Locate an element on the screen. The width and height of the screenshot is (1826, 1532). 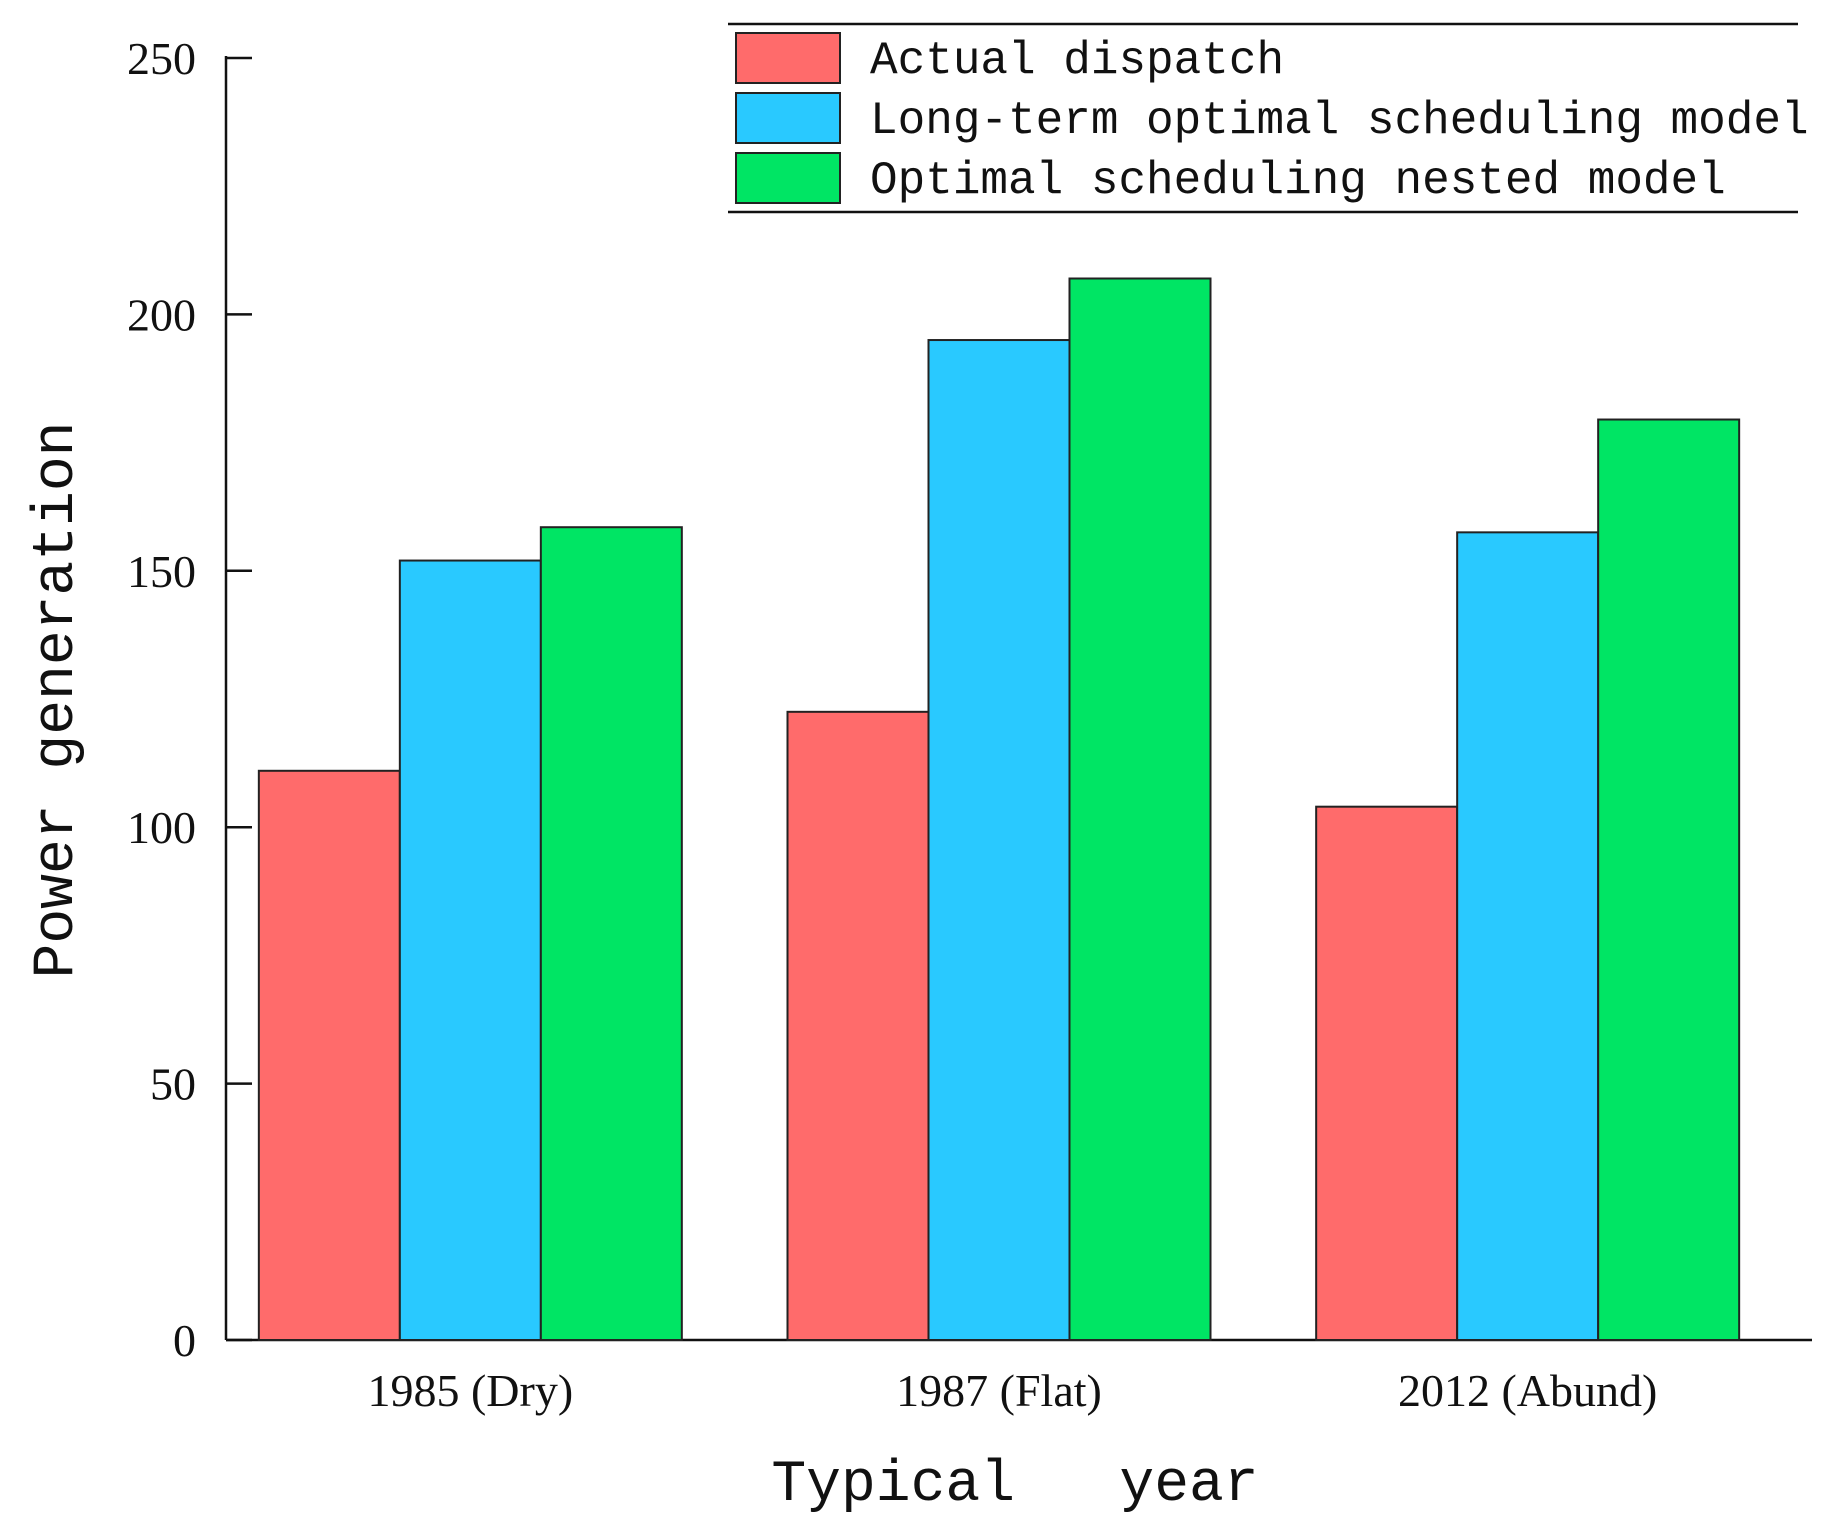
y-axis-title: Power generation is located at coordinates (57, 700).